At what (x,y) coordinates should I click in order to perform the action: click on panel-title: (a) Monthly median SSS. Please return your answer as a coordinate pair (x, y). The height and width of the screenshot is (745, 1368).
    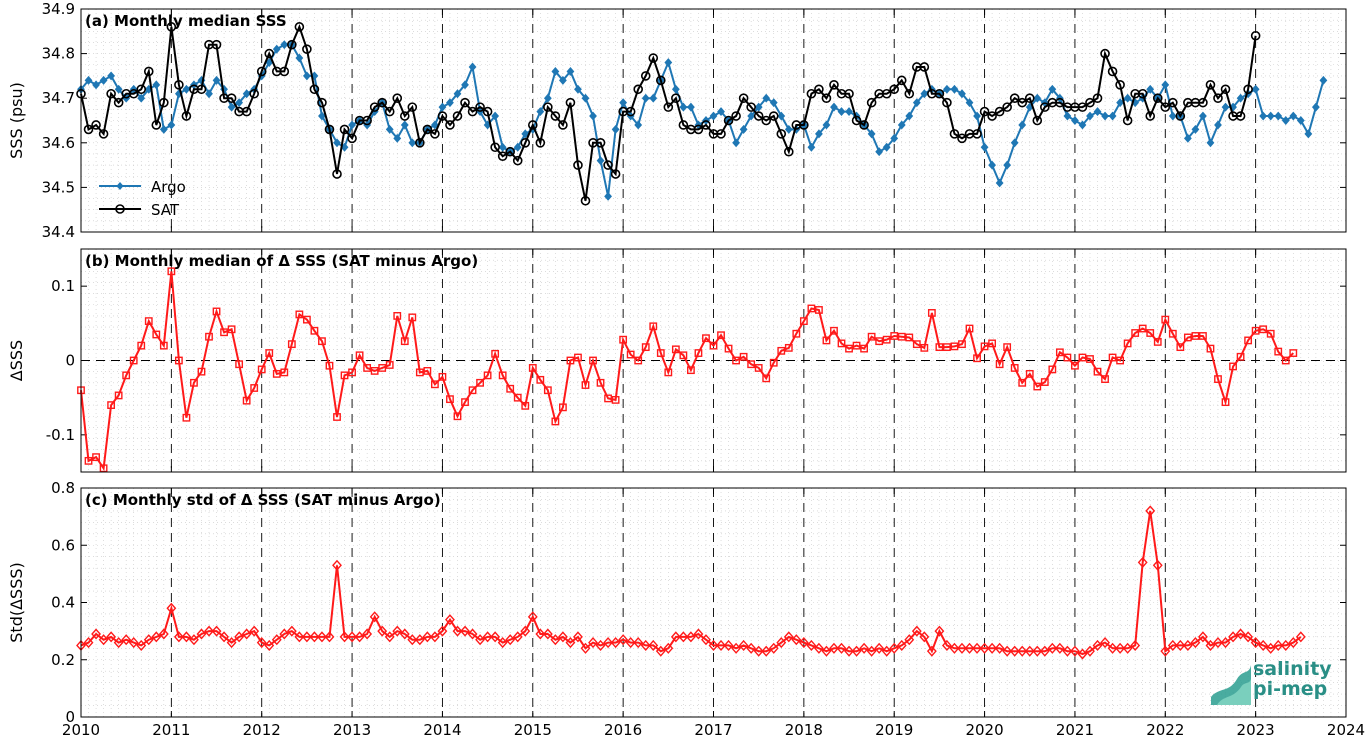
    Looking at the image, I should click on (186, 21).